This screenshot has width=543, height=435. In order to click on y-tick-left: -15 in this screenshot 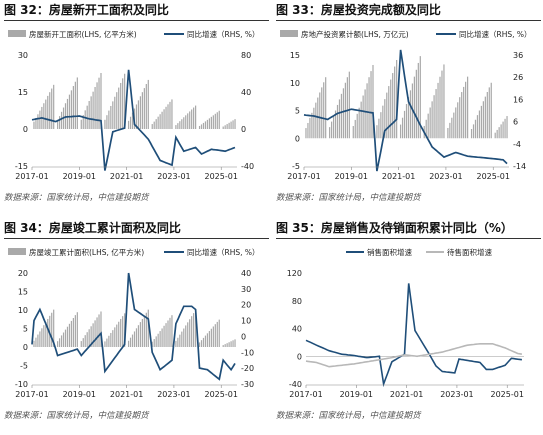, I will do `click(21, 166)`.